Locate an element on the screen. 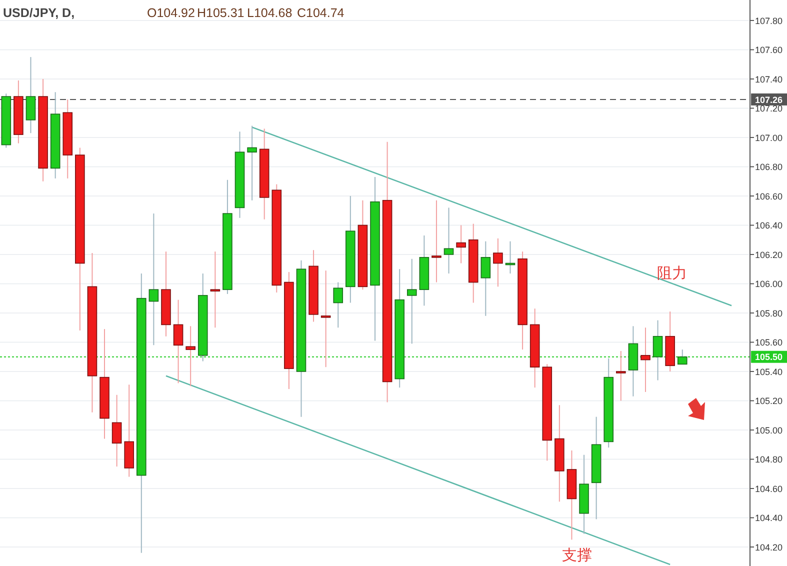 The image size is (787, 566). ref-line-label: 107.26 is located at coordinates (769, 99).